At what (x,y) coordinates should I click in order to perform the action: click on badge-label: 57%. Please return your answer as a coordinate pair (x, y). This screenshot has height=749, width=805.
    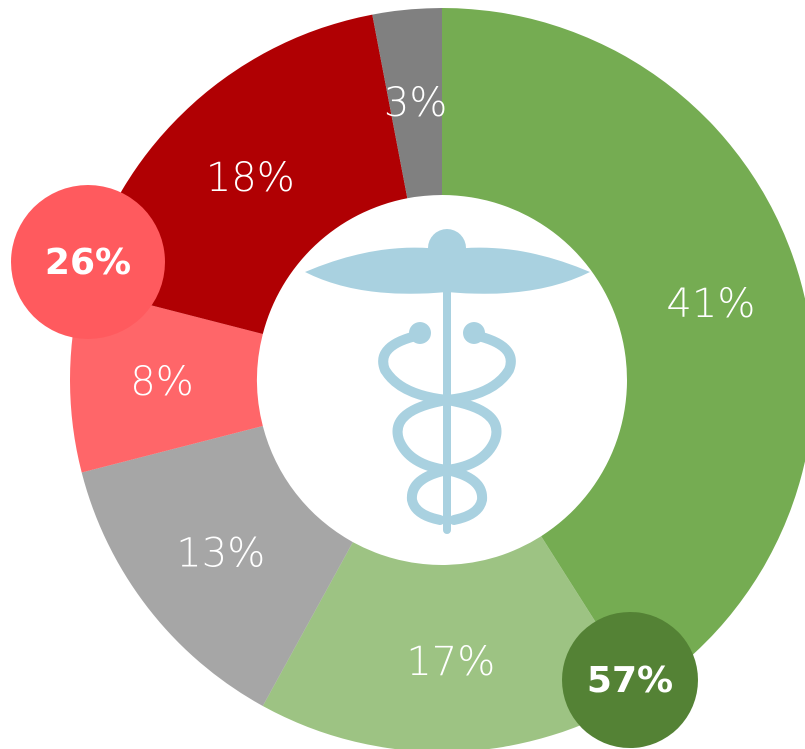
    Looking at the image, I should click on (630, 680).